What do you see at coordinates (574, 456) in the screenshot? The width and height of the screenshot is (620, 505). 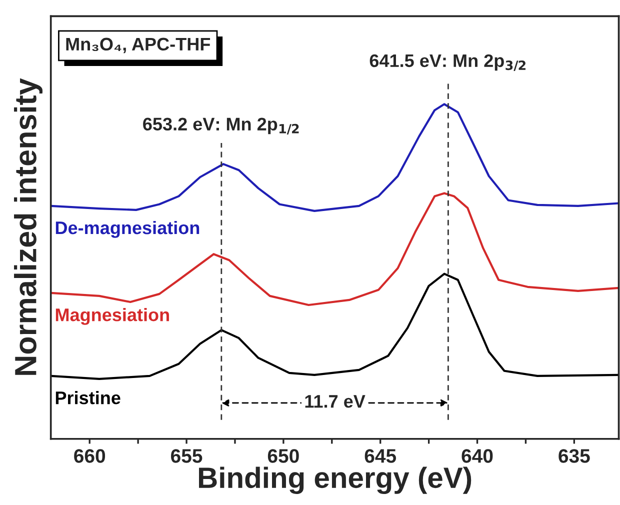 I see `x-tick-label: 635` at bounding box center [574, 456].